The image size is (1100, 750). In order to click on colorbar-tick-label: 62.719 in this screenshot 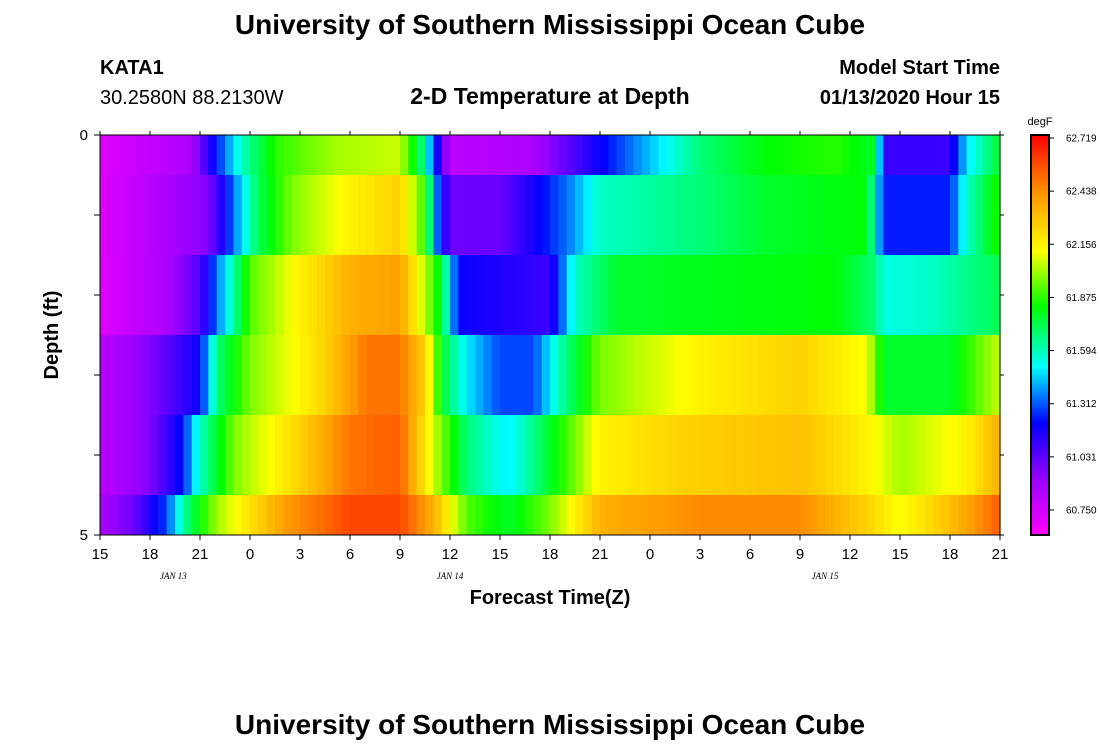, I will do `click(1081, 139)`.